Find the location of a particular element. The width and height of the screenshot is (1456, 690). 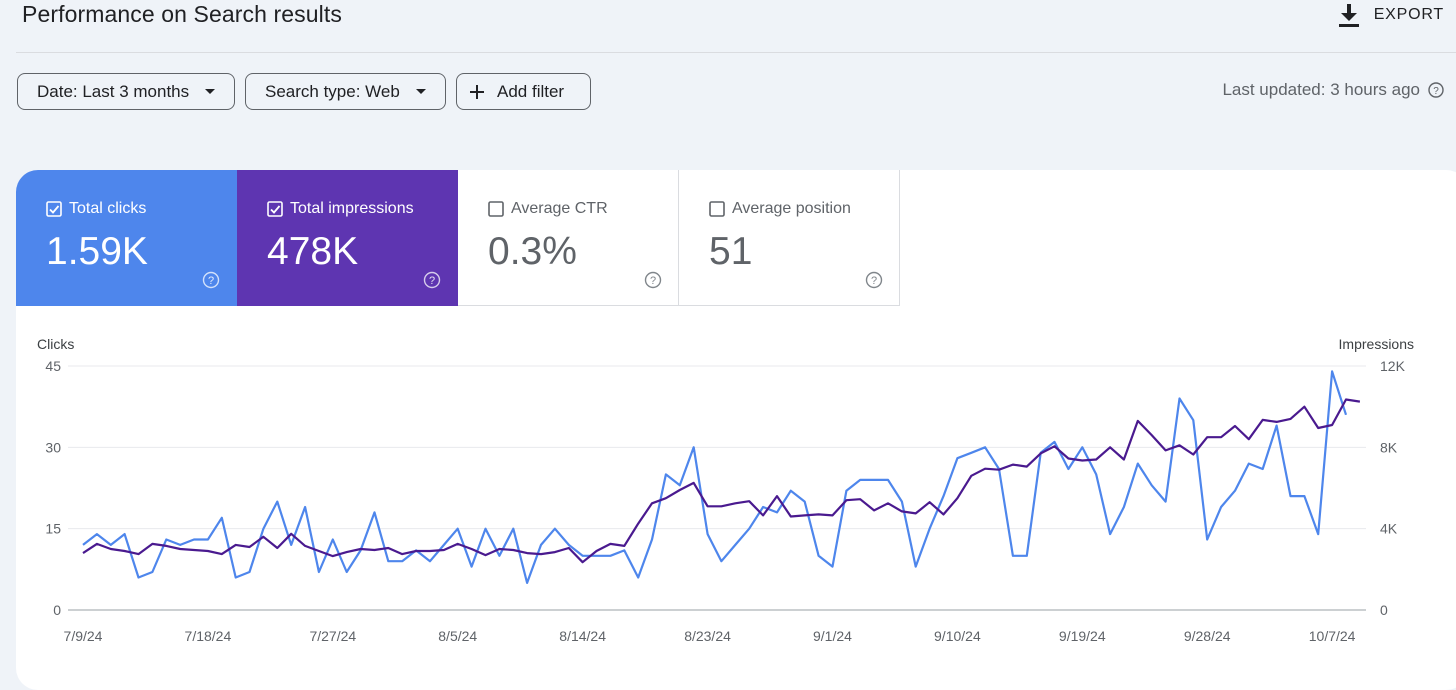

right-axis-title: Impressions is located at coordinates (1376, 344).